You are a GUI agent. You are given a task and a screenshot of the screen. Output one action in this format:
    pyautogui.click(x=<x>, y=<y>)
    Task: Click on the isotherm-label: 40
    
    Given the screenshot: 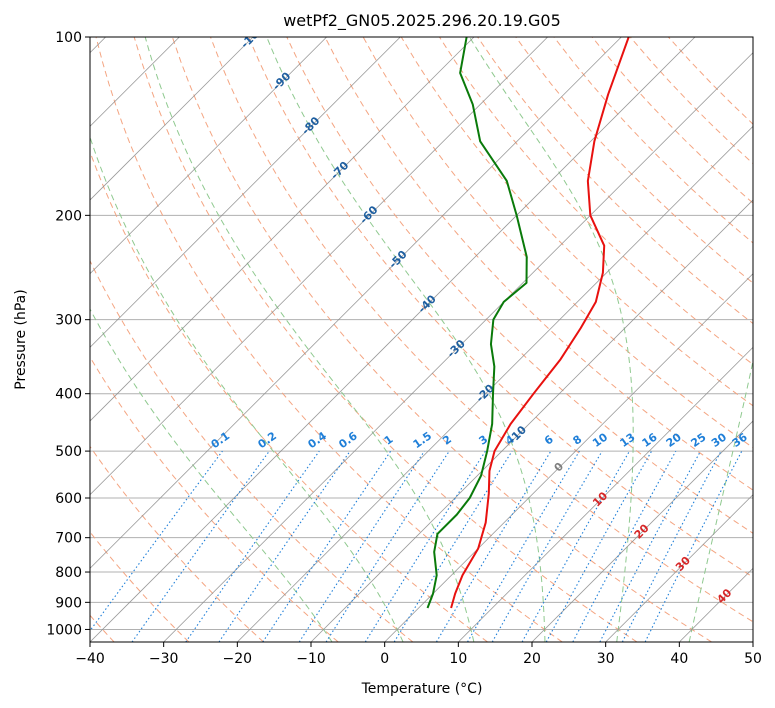 What is the action you would take?
    pyautogui.click(x=724, y=596)
    